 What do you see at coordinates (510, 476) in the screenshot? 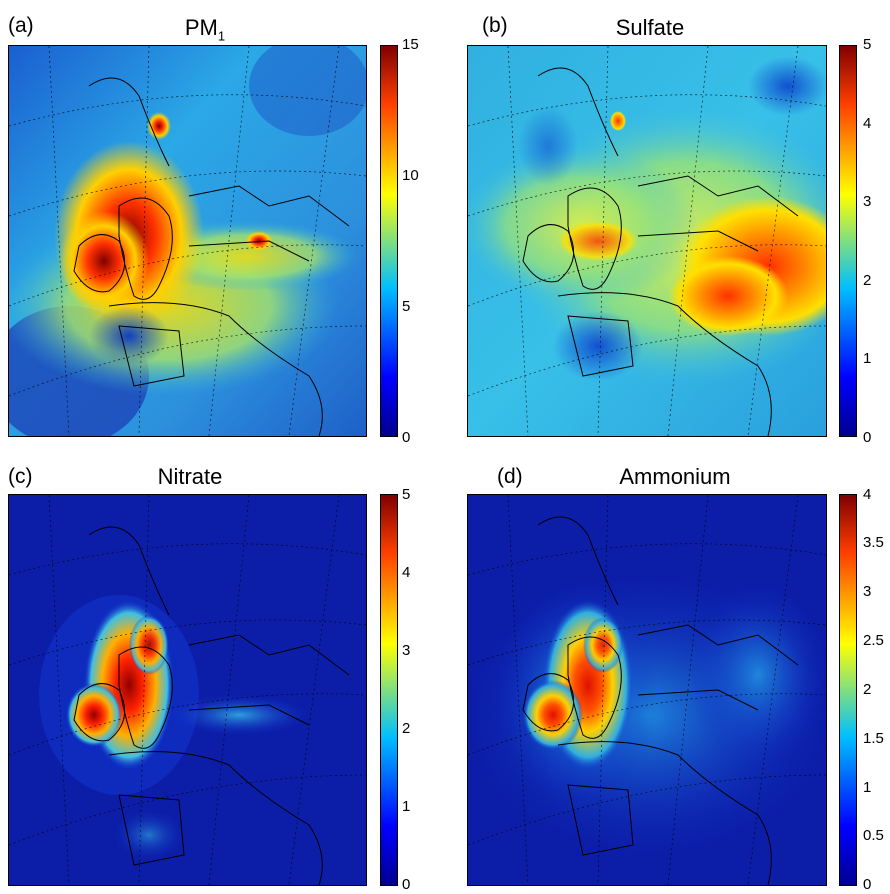
I see `panel-label: (d)` at bounding box center [510, 476].